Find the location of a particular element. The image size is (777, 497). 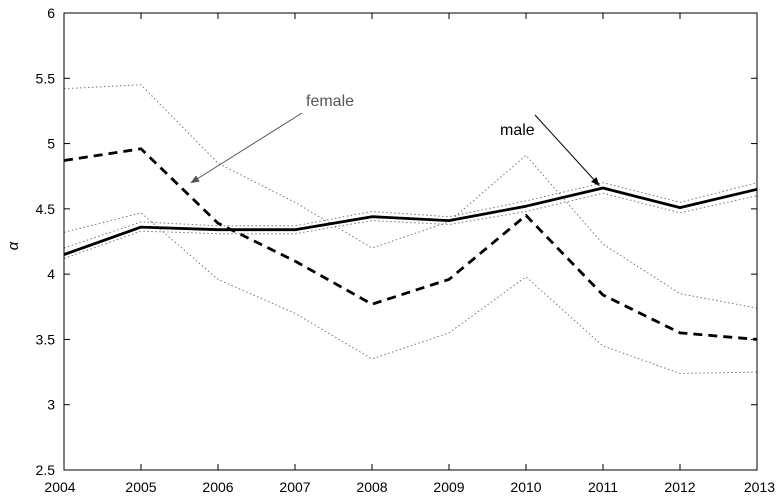

series-line-male is located at coordinates (410, 221).